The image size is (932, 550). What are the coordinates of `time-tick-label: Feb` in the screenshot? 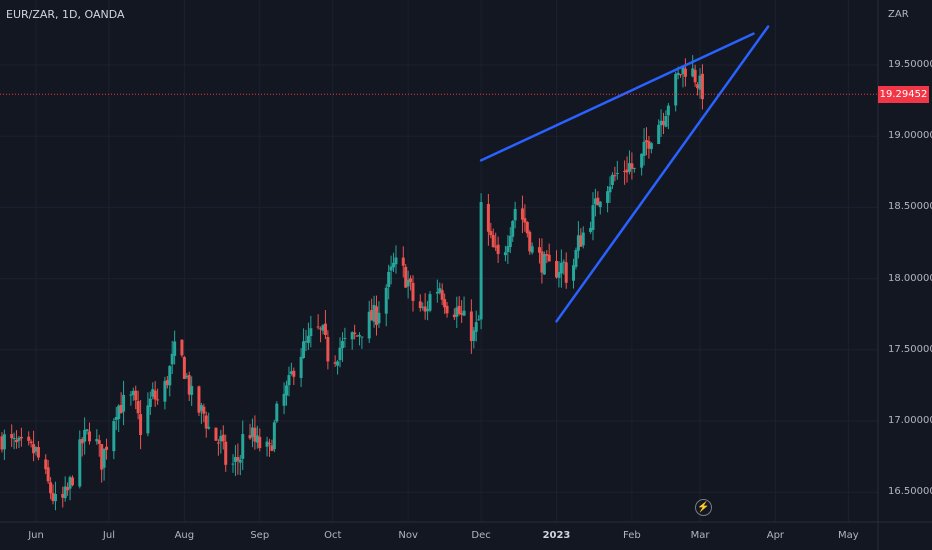 It's located at (632, 535).